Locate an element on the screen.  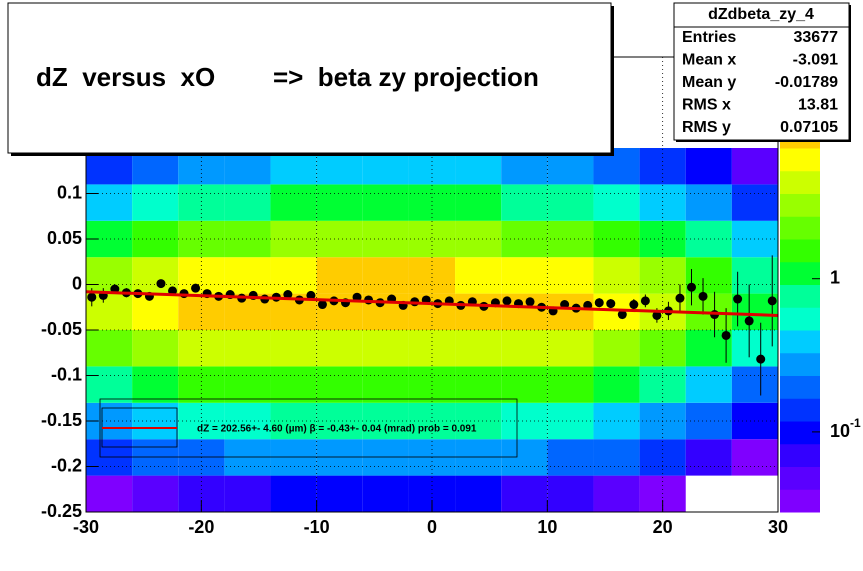
stats-label: RMS y is located at coordinates (706, 127).